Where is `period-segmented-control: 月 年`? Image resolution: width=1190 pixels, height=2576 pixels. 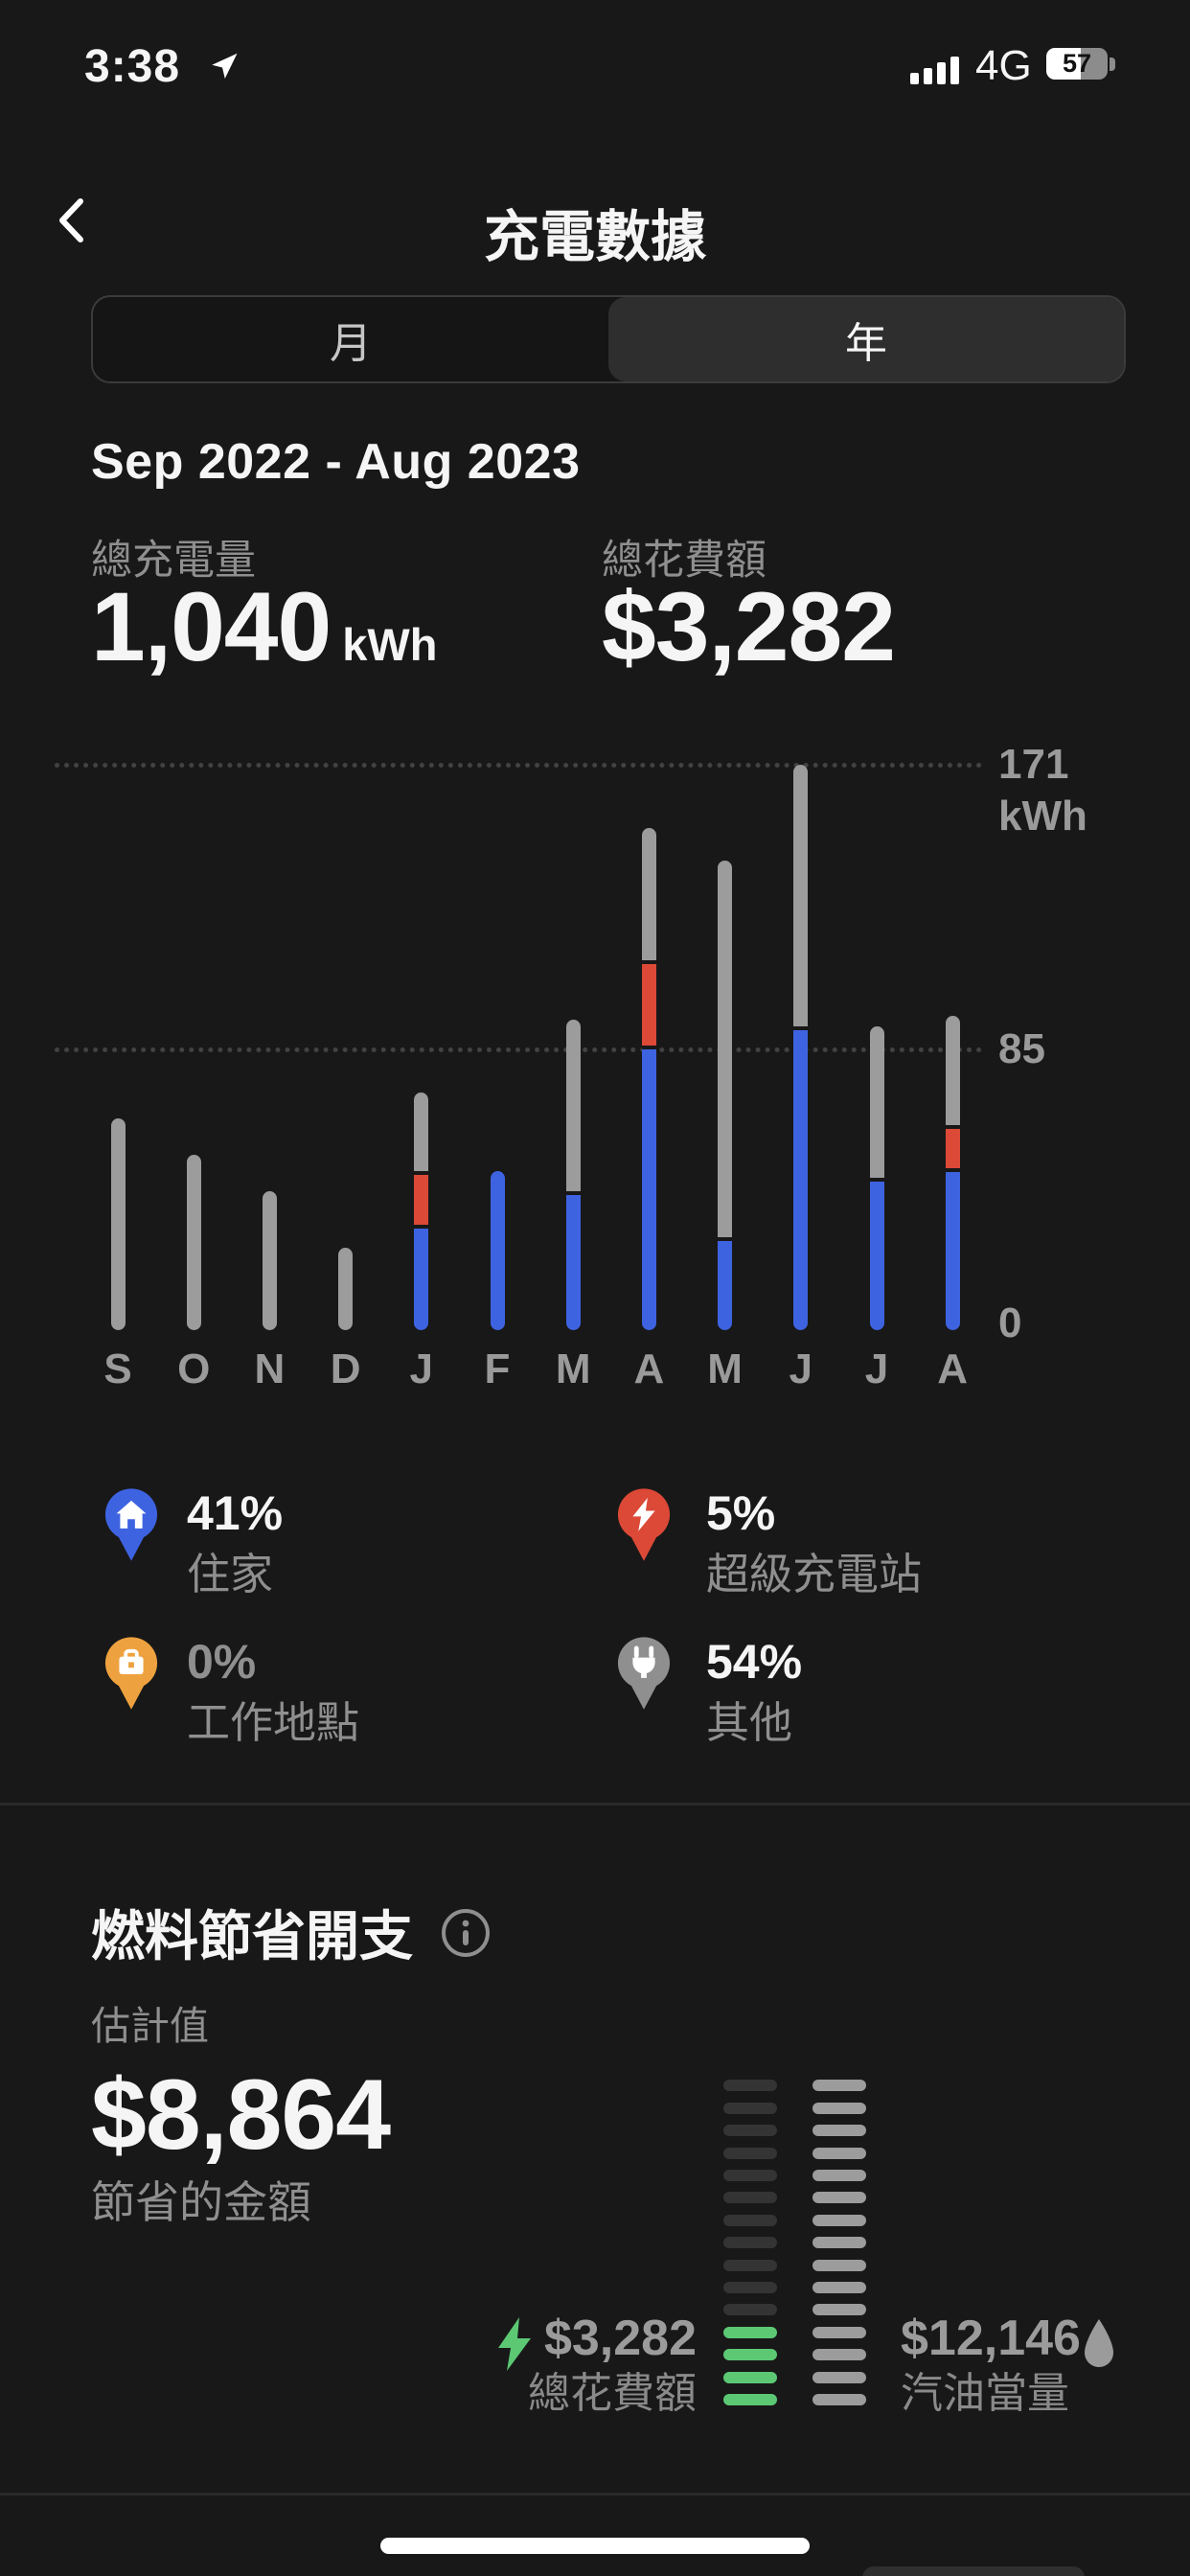 period-segmented-control: 月 年 is located at coordinates (608, 339).